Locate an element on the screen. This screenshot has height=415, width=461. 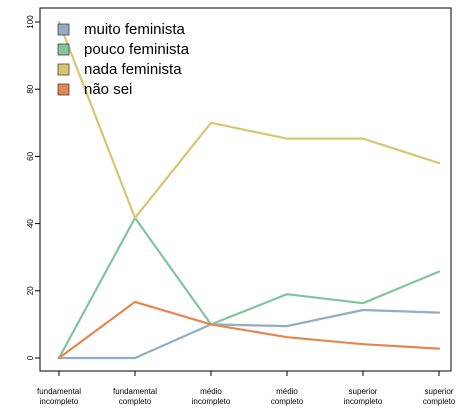
legend-label: nada feminista is located at coordinates (133, 69).